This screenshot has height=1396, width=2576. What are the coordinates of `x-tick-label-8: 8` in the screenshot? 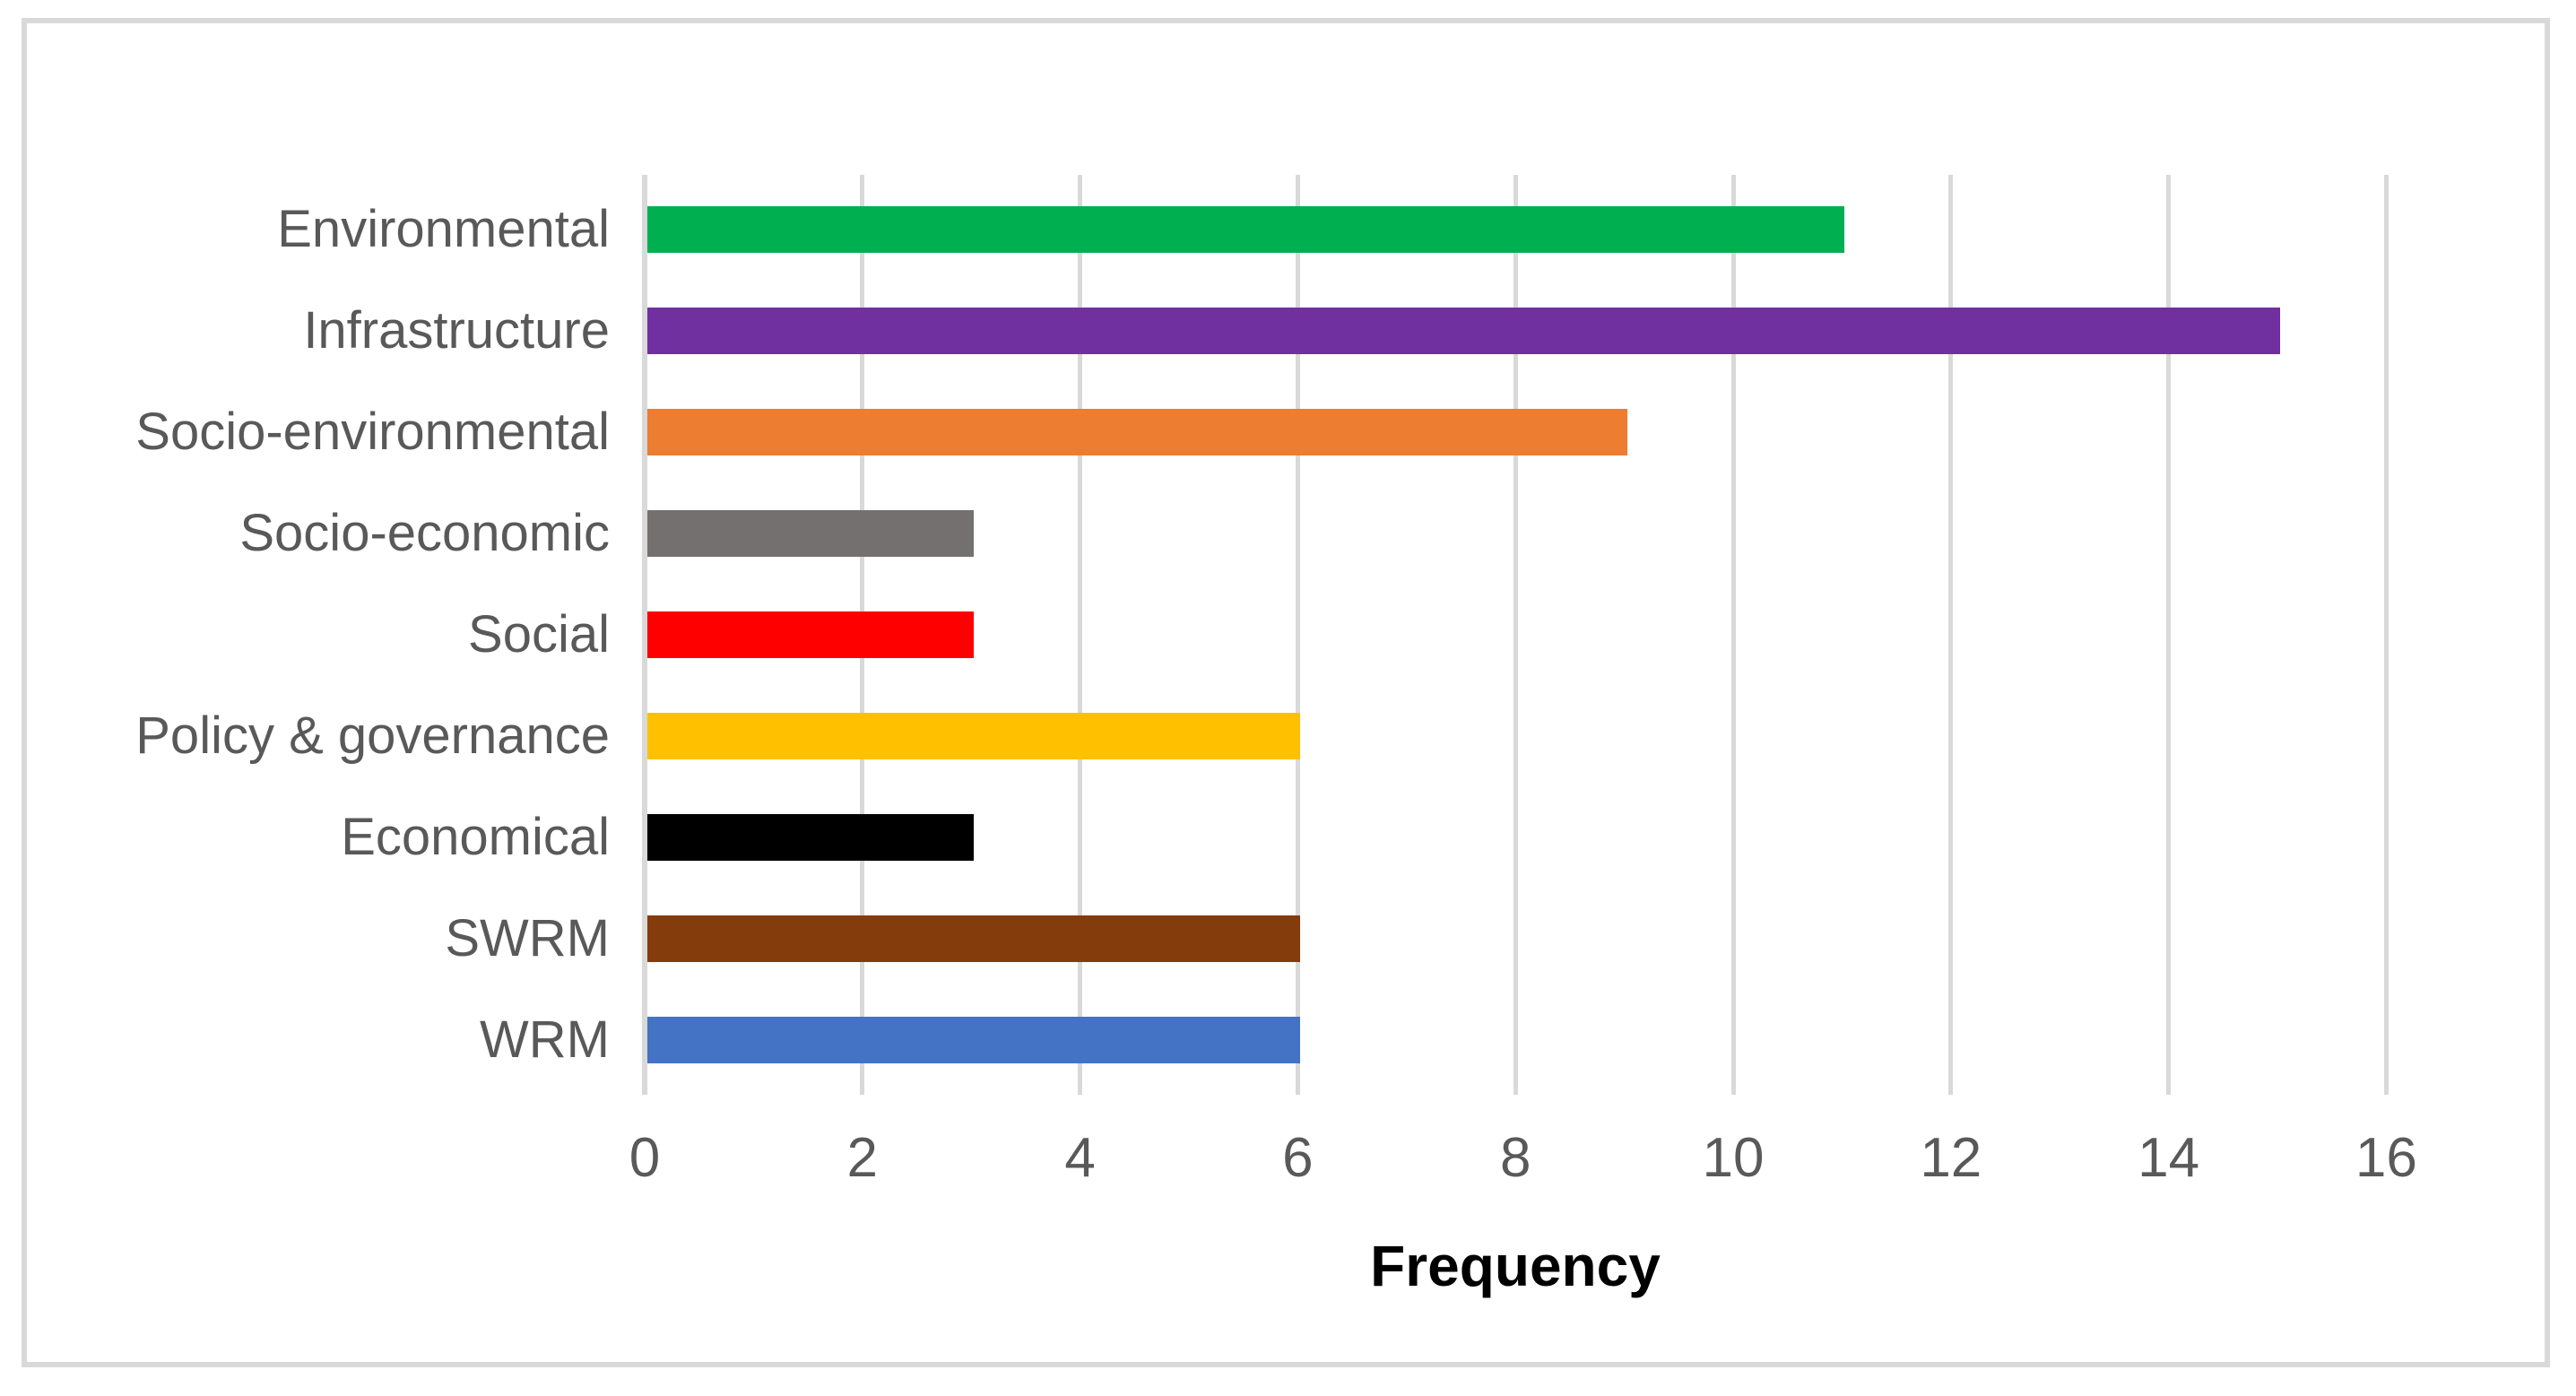 It's located at (1515, 1158).